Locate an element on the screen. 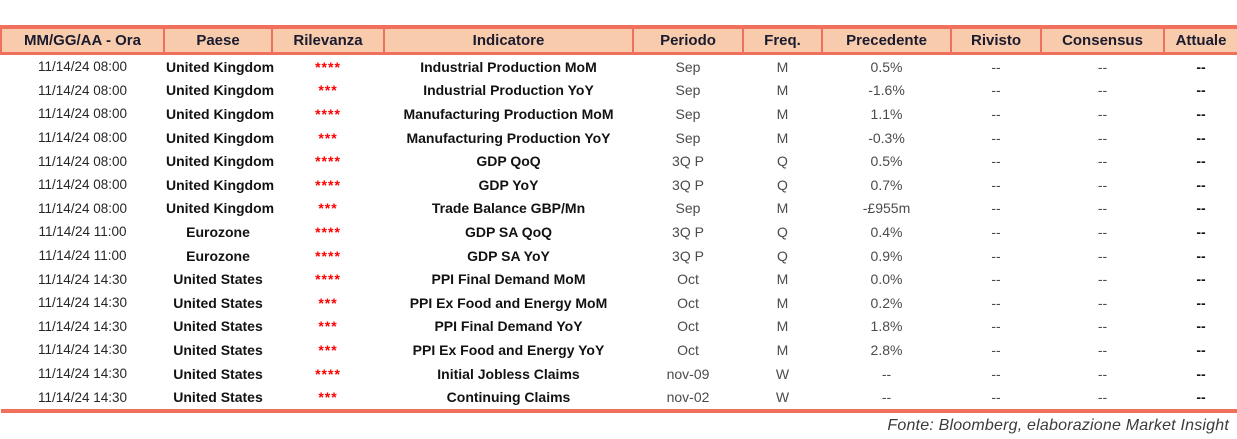 This screenshot has height=439, width=1237. cell-indicator: GDP QoQ is located at coordinates (508, 161).